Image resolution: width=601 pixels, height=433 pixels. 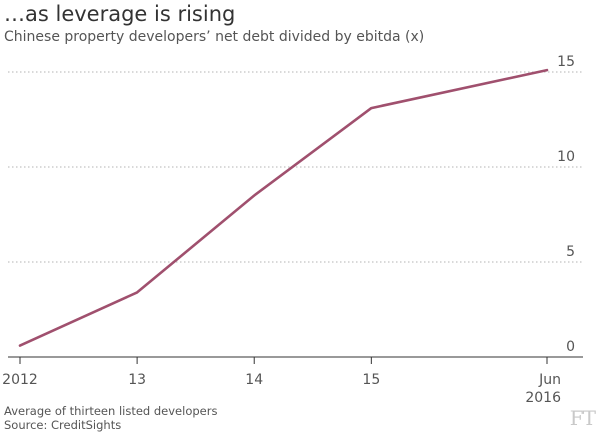 I want to click on y-tick-label-5: 5, so click(x=570, y=252).